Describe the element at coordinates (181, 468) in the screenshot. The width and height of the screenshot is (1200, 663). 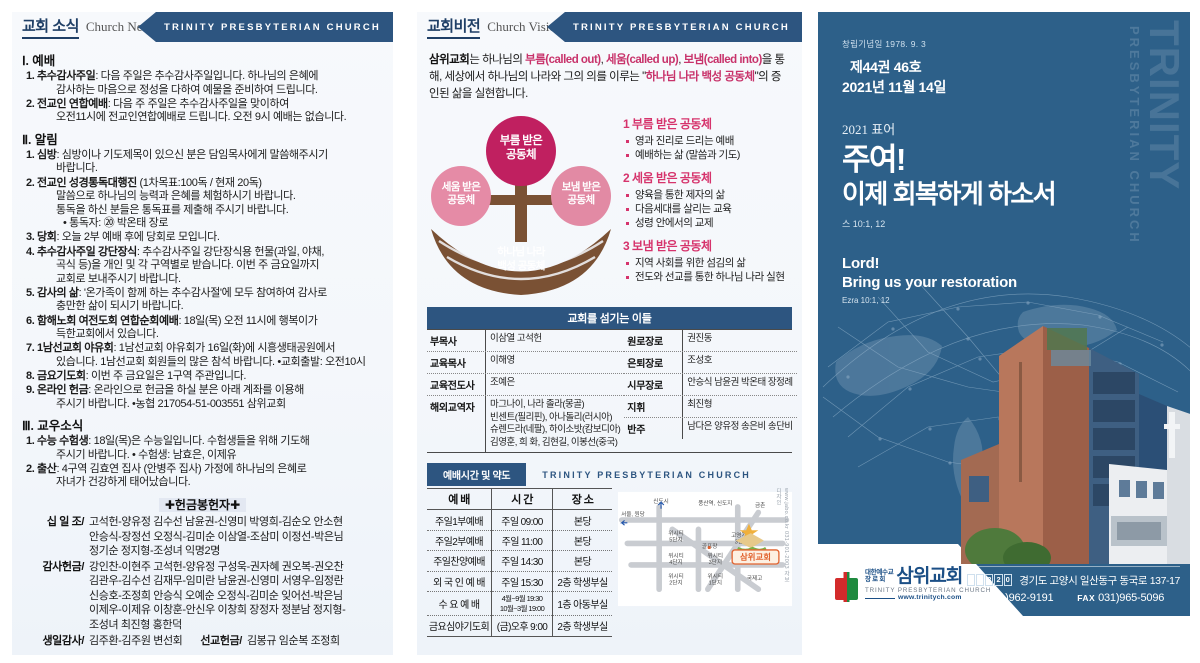
I see `item-text: : 4구역 김효연 집사 (안병주 집사) 가정에 하나님의 은혜로` at that location.